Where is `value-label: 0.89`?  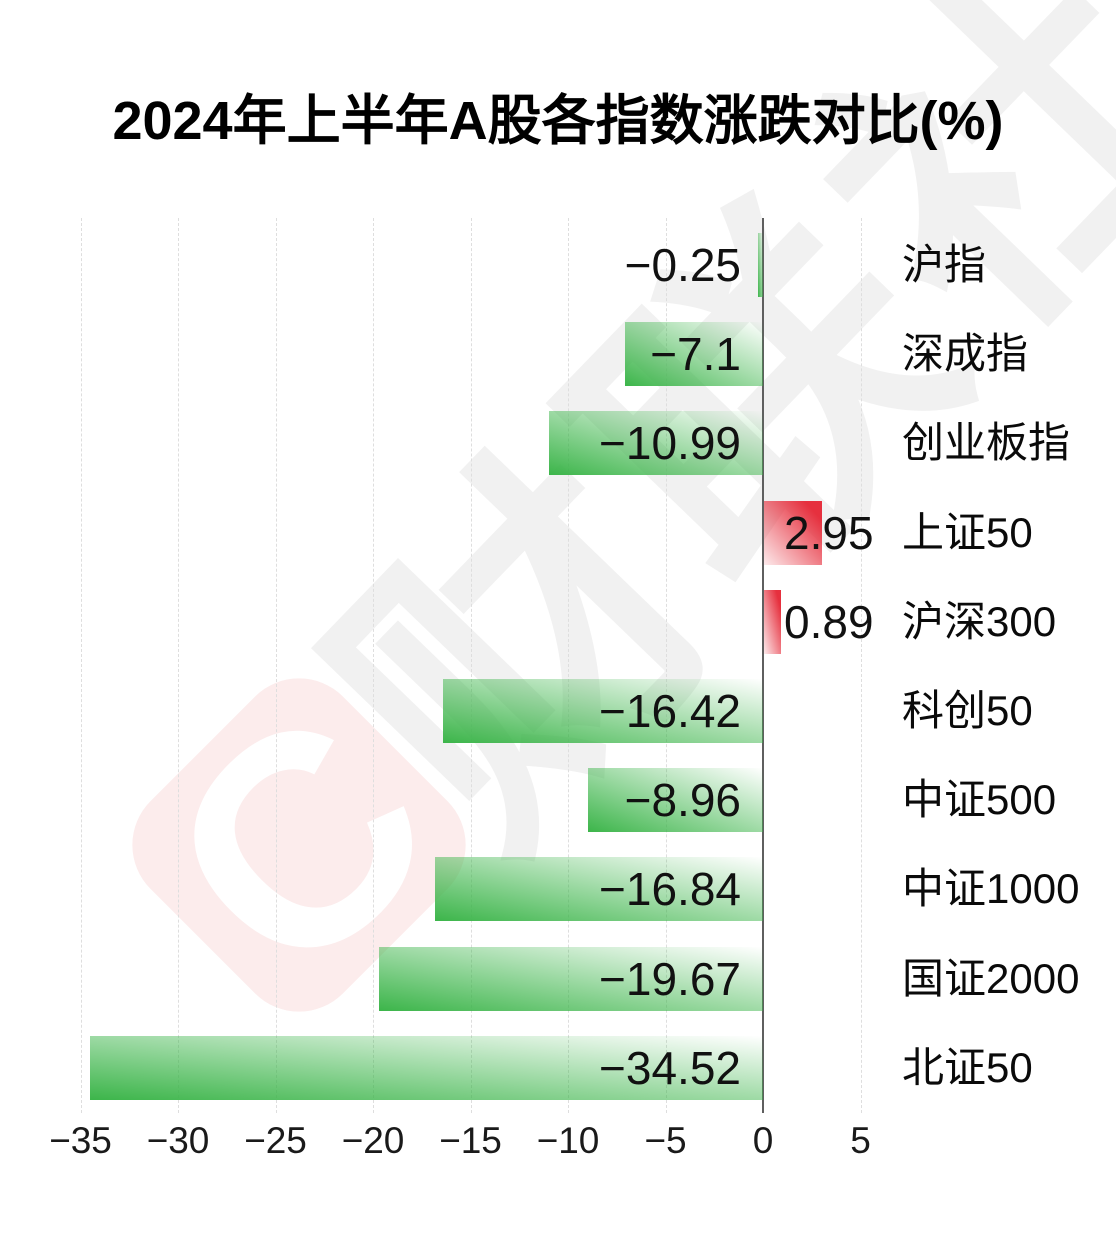 value-label: 0.89 is located at coordinates (829, 621).